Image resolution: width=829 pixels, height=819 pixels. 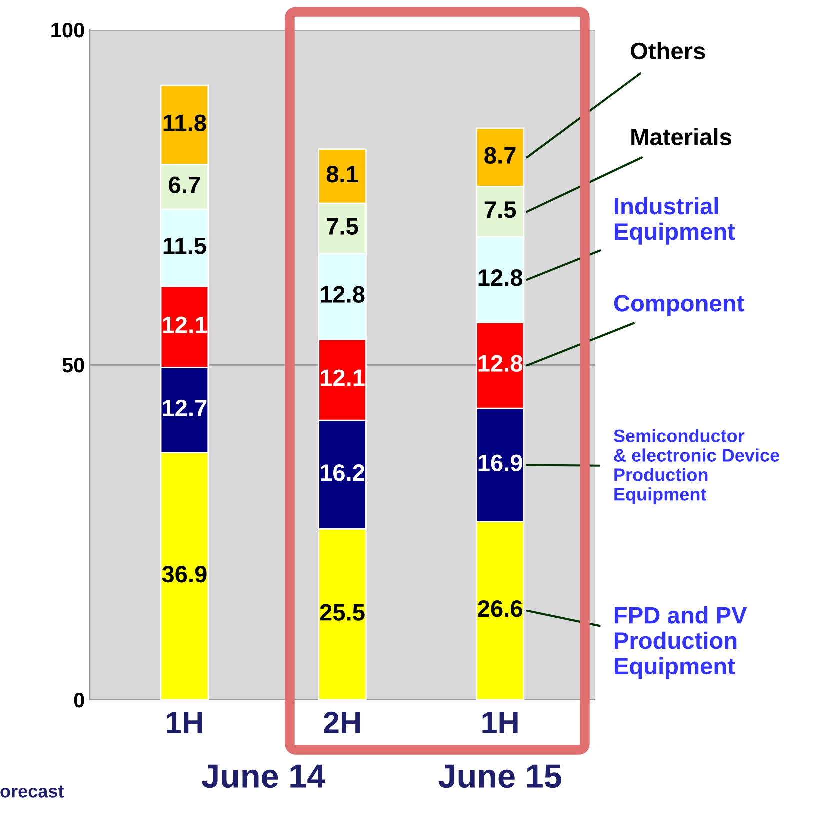 What do you see at coordinates (79, 700) in the screenshot?
I see `y-tick-label: 0` at bounding box center [79, 700].